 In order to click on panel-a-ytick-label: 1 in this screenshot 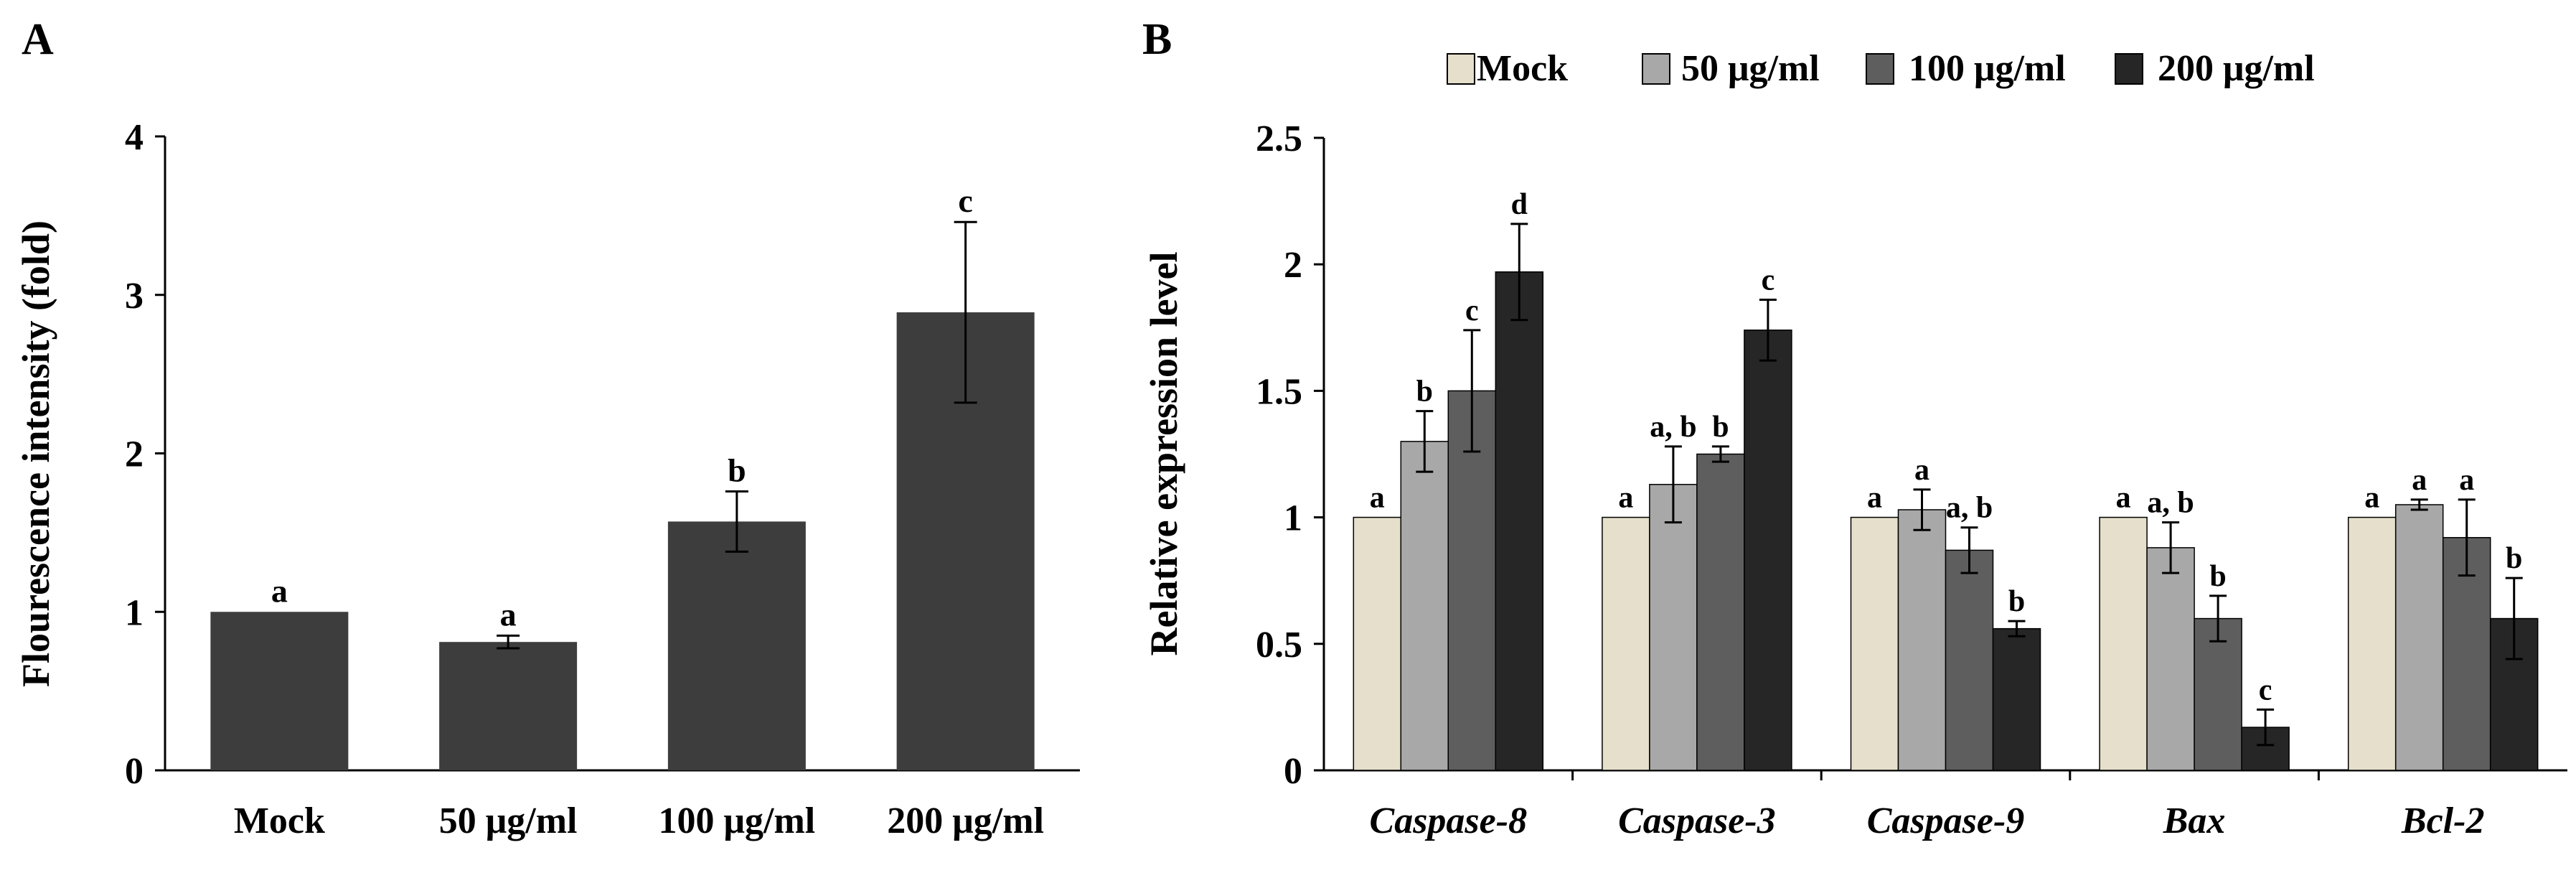, I will do `click(134, 612)`.